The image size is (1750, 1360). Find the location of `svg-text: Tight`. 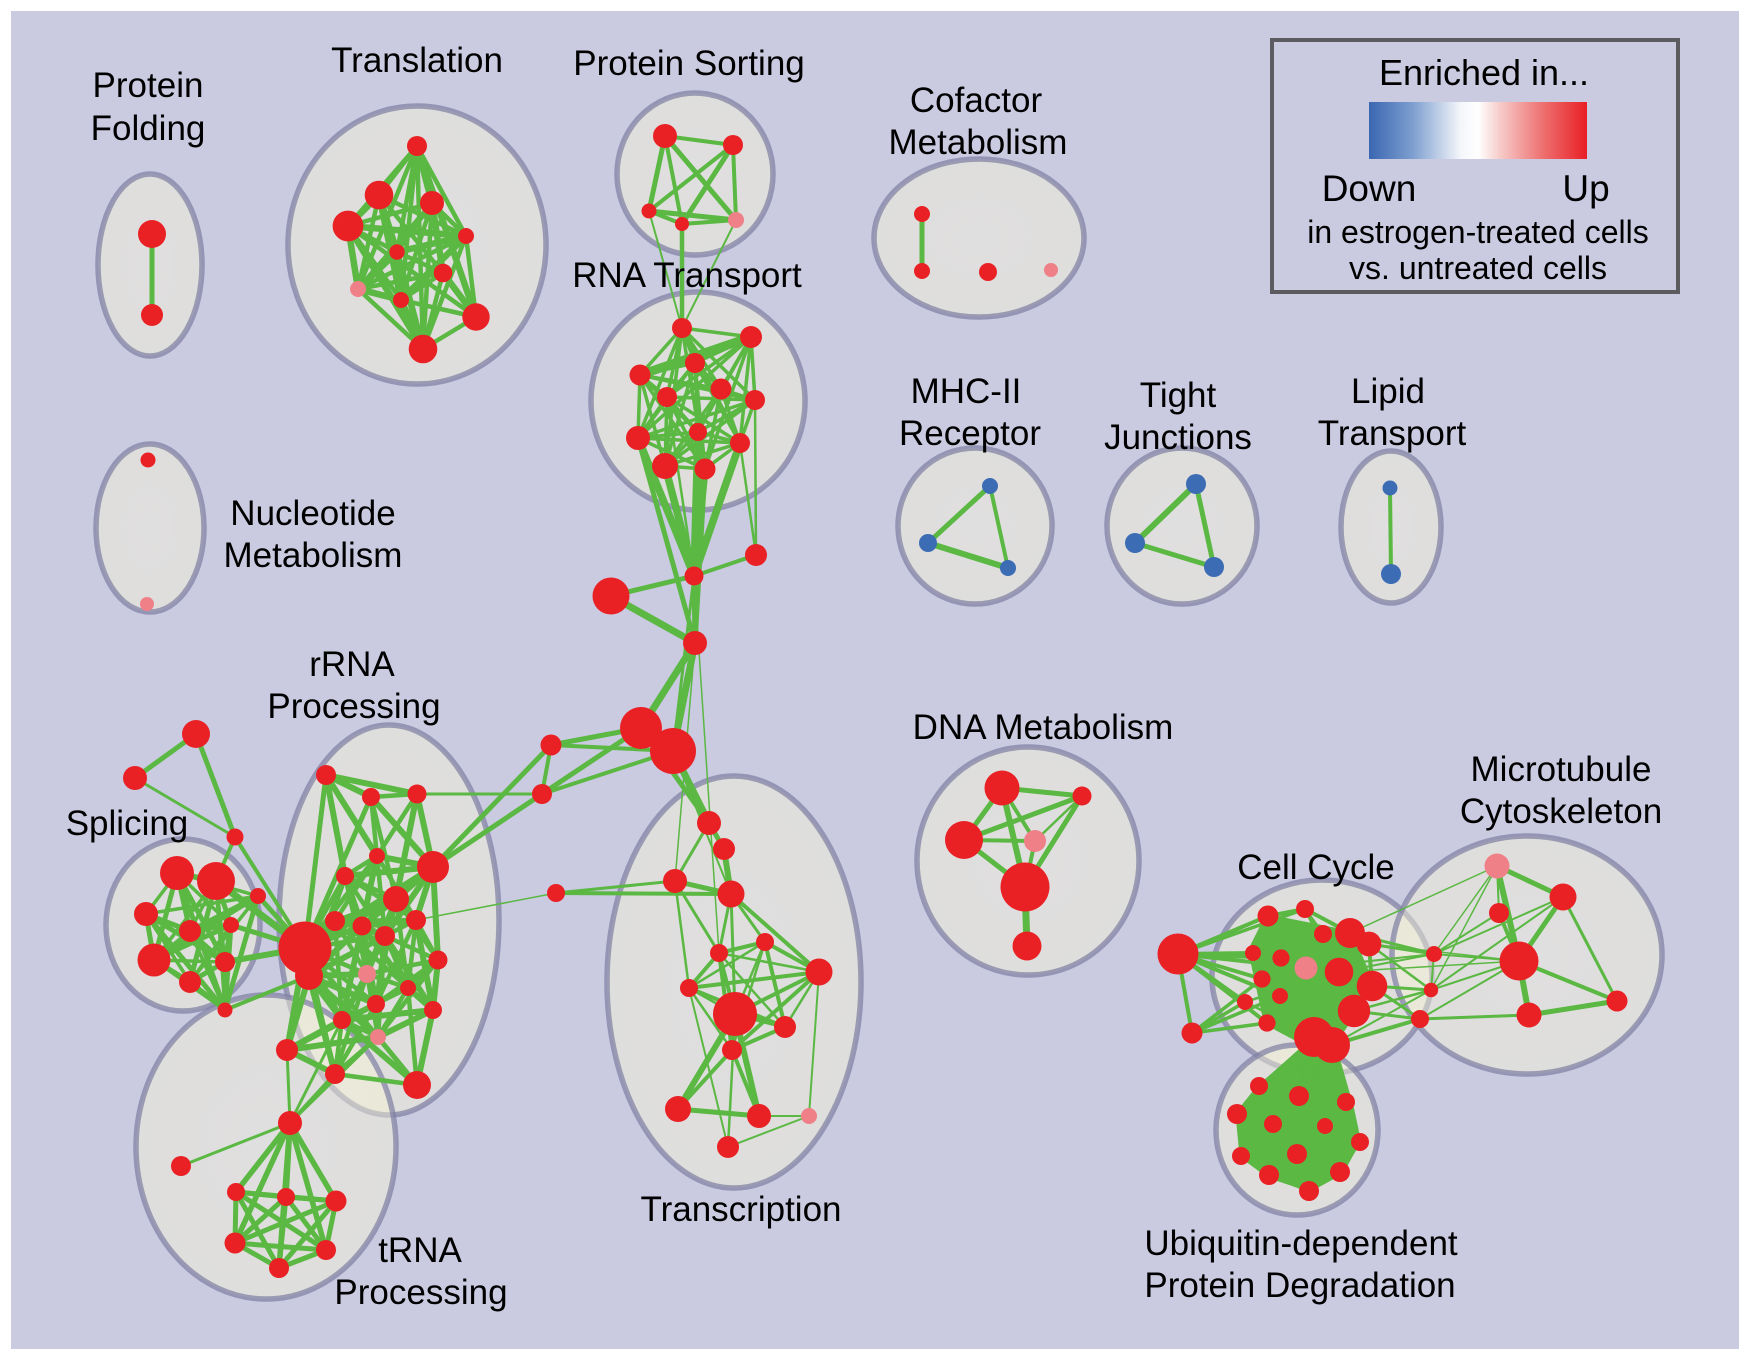

svg-text: Tight is located at coordinates (1178, 395).